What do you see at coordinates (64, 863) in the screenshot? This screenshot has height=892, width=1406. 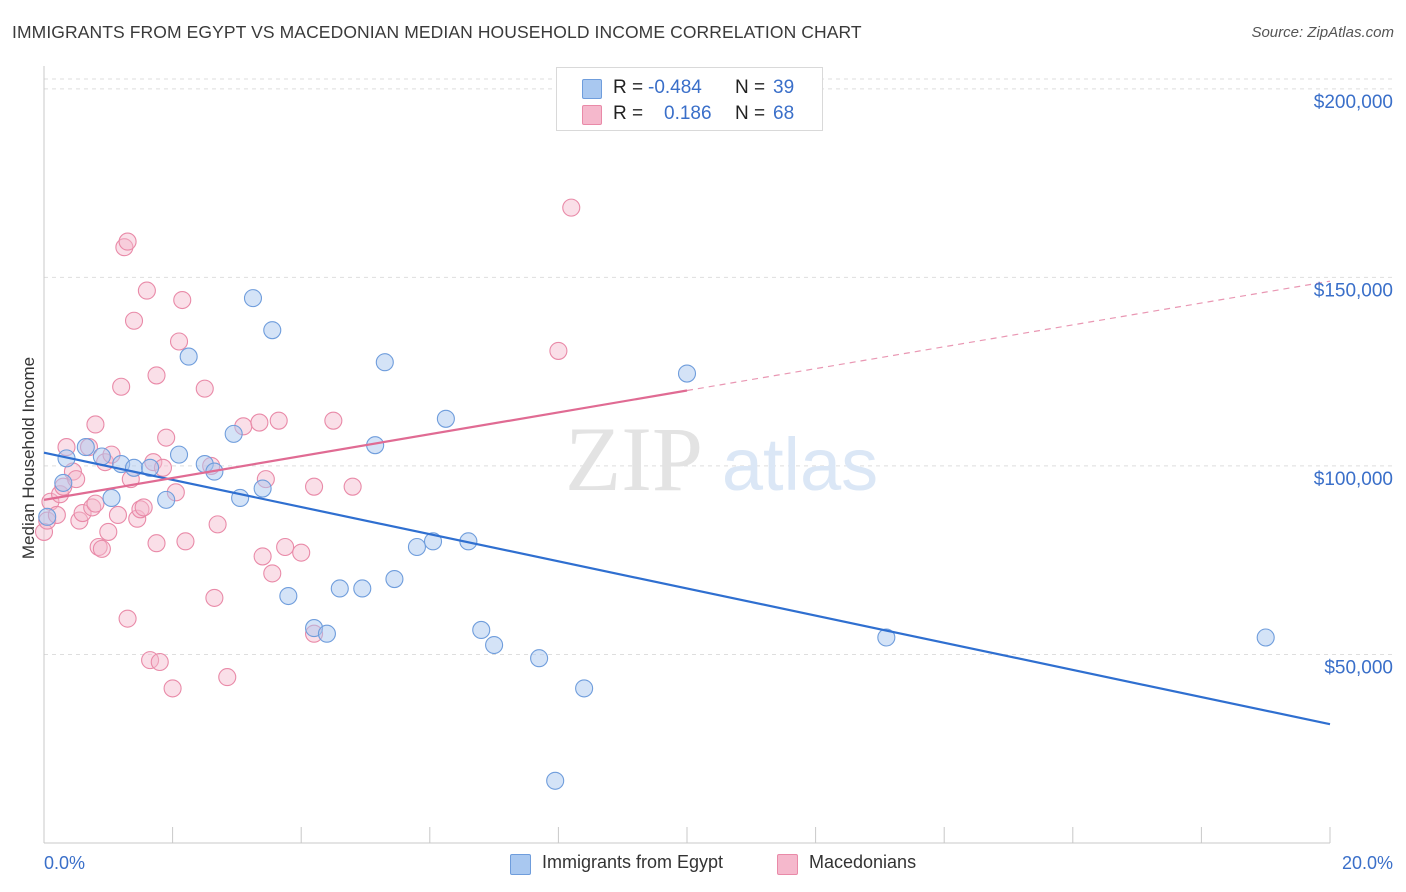 I see `x-tick-label: 0.0%` at bounding box center [64, 863].